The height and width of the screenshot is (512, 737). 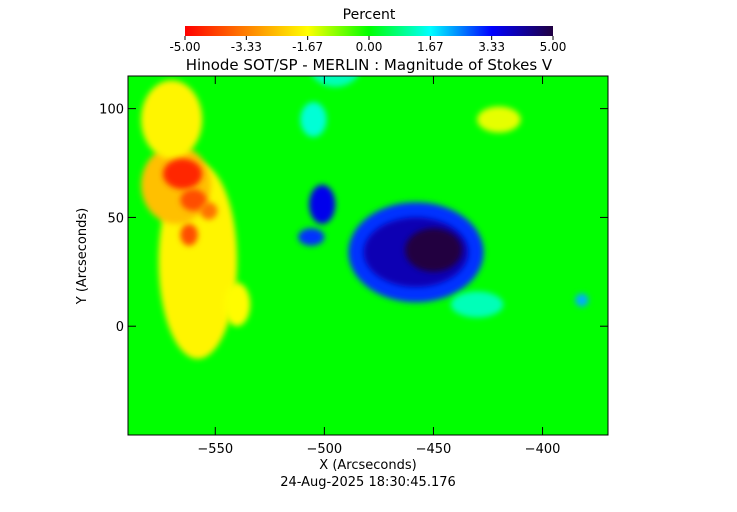 What do you see at coordinates (369, 15) in the screenshot?
I see `colorbar-title: Percent` at bounding box center [369, 15].